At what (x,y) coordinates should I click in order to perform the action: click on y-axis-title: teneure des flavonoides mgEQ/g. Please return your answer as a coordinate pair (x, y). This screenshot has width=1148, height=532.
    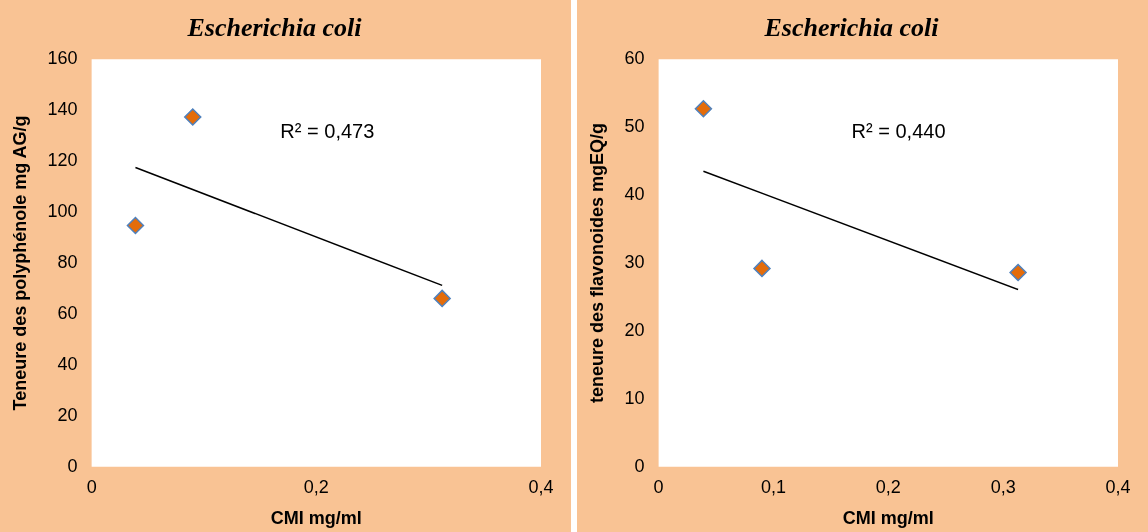
    Looking at the image, I should click on (596, 263).